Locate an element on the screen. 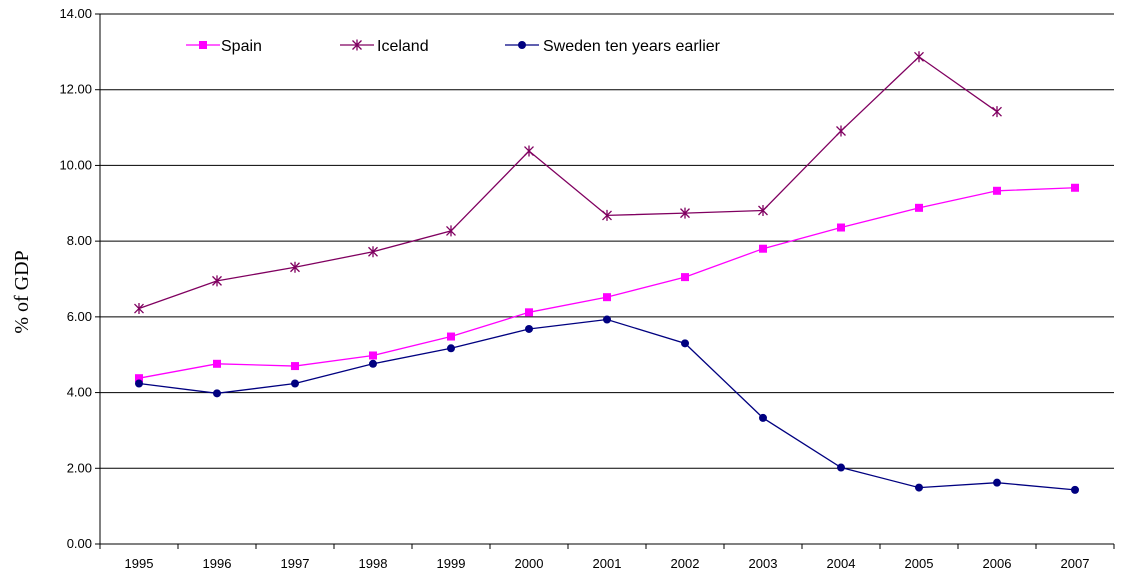 Image resolution: width=1128 pixels, height=581 pixels. x-tick-label: 2000 is located at coordinates (529, 563).